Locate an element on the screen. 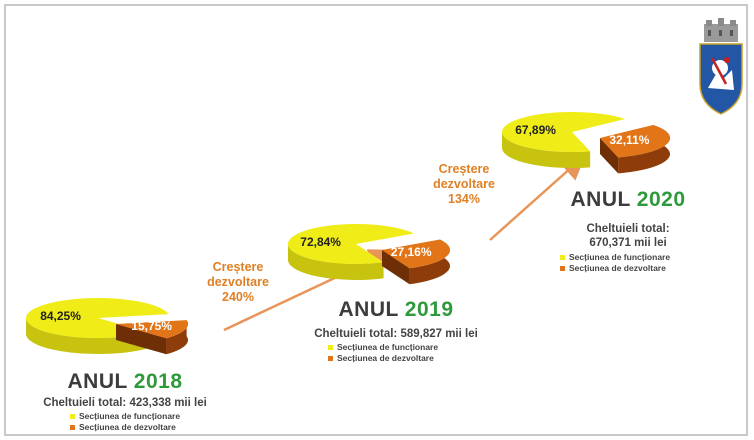 The height and width of the screenshot is (440, 754). pie-2019-slice-functionare is located at coordinates (351, 244).